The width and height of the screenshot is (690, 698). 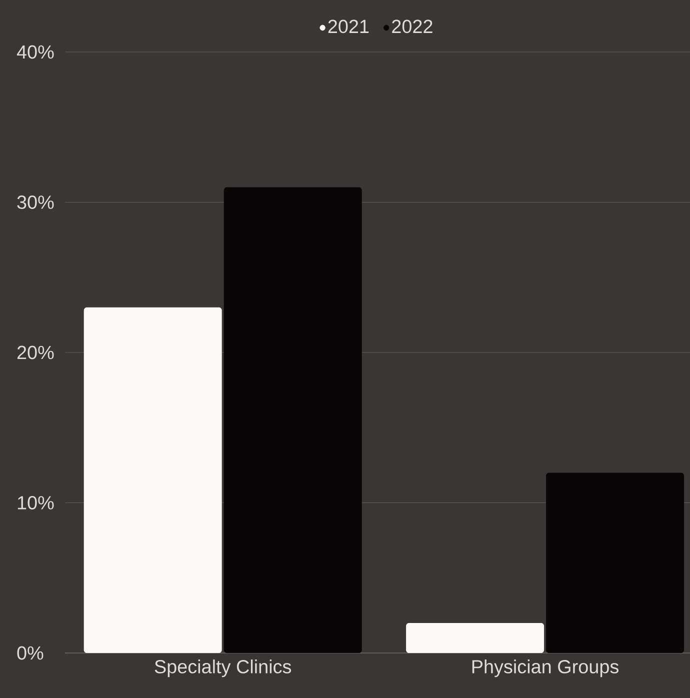 I want to click on y-tick-label: 0%, so click(x=30, y=653).